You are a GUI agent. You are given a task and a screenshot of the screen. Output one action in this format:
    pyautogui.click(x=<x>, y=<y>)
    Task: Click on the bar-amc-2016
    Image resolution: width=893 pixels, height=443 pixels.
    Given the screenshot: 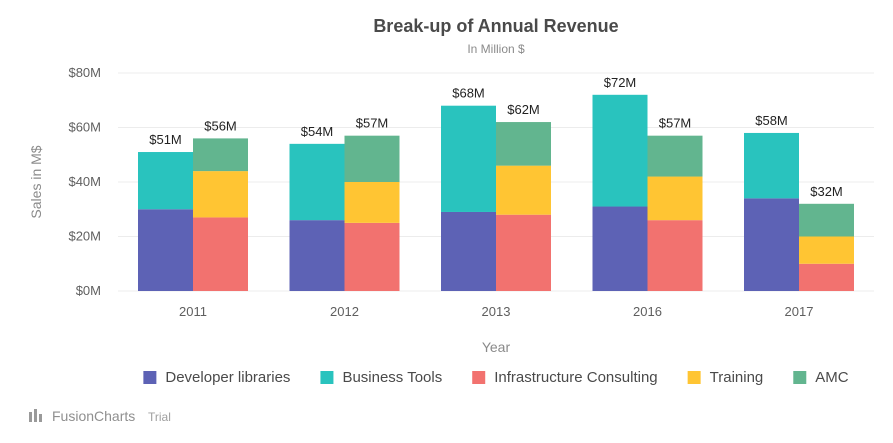 What is the action you would take?
    pyautogui.click(x=675, y=156)
    